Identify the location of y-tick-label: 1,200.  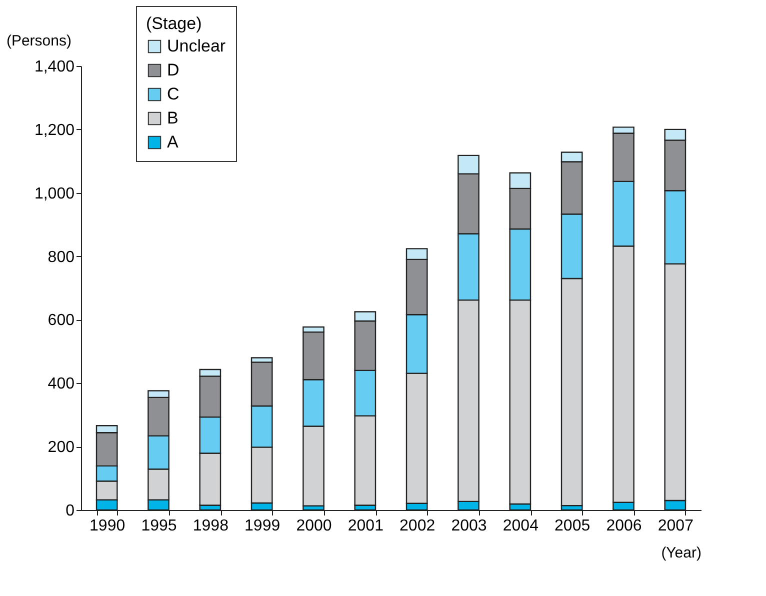
(54, 130).